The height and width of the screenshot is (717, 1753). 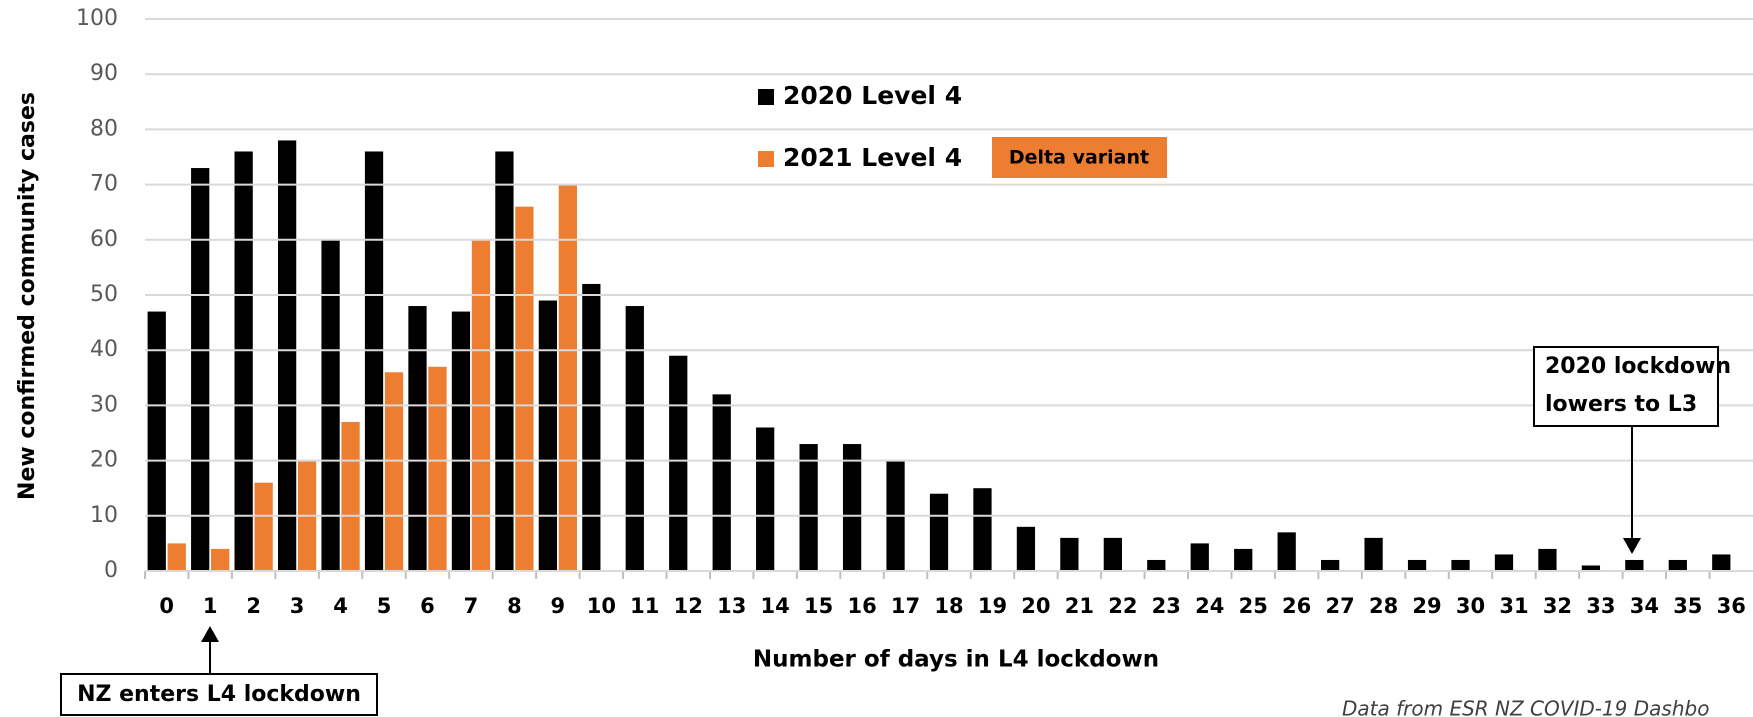 I want to click on y-tick-label: 50, so click(x=104, y=294).